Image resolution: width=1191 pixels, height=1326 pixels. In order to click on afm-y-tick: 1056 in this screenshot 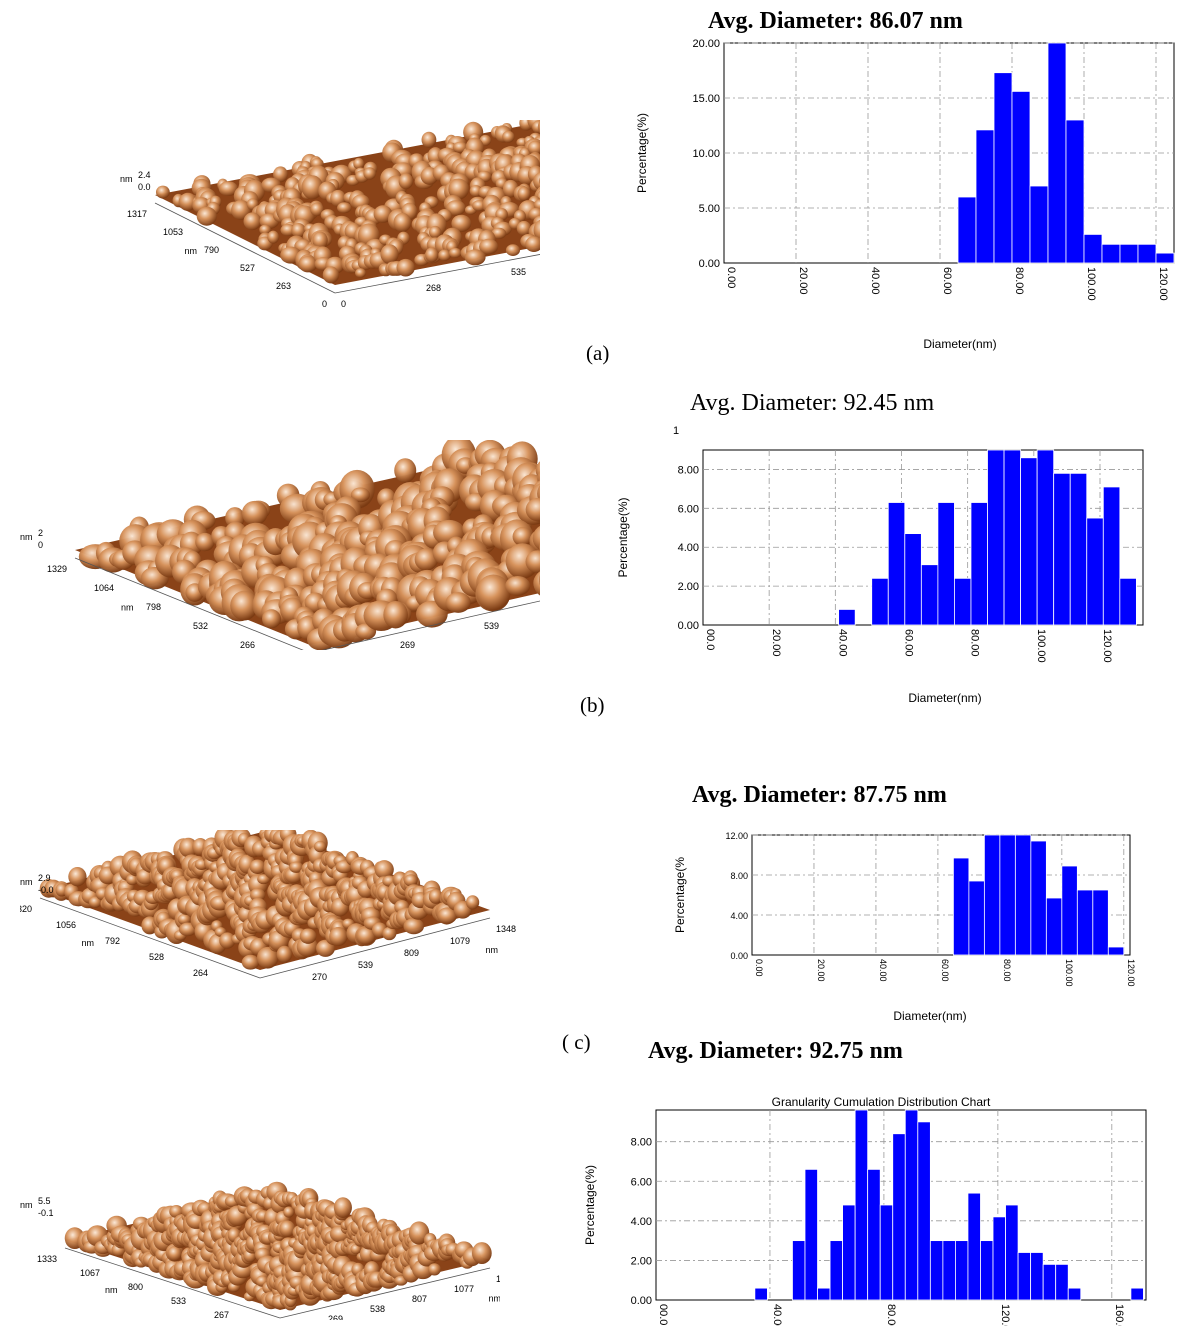, I will do `click(66, 925)`.